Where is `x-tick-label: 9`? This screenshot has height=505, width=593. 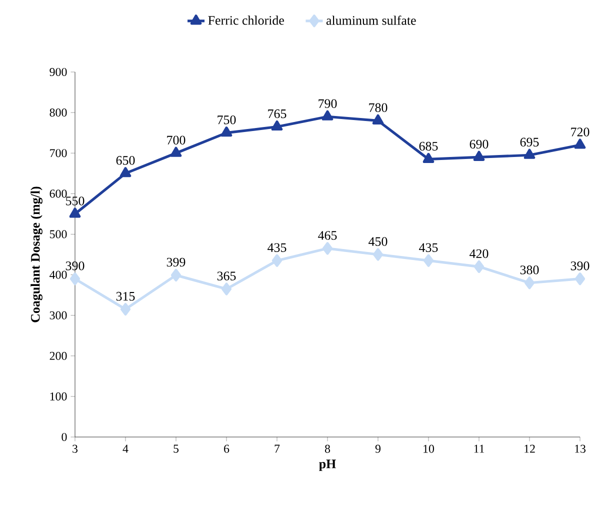 x-tick-label: 9 is located at coordinates (377, 448).